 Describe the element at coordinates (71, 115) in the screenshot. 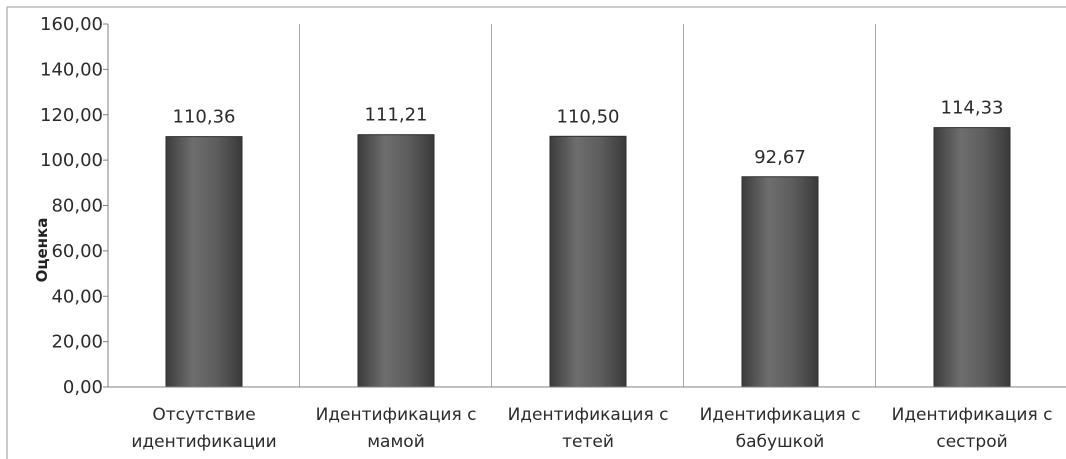

I see `y-tick-label: 120,00` at that location.